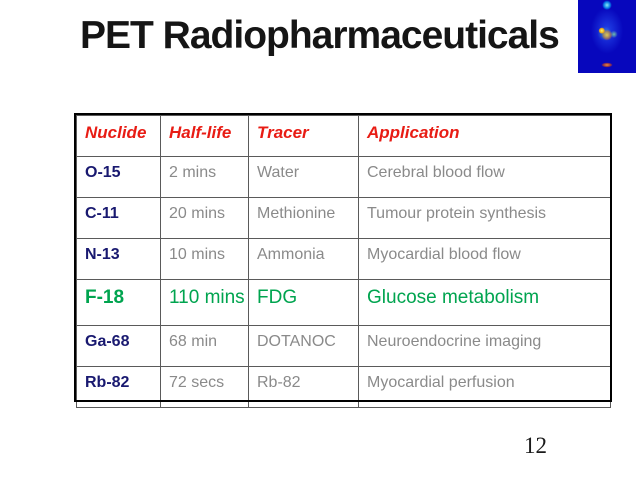 This screenshot has width=638, height=478. What do you see at coordinates (118, 259) in the screenshot?
I see `cell-nuclide: N-13` at bounding box center [118, 259].